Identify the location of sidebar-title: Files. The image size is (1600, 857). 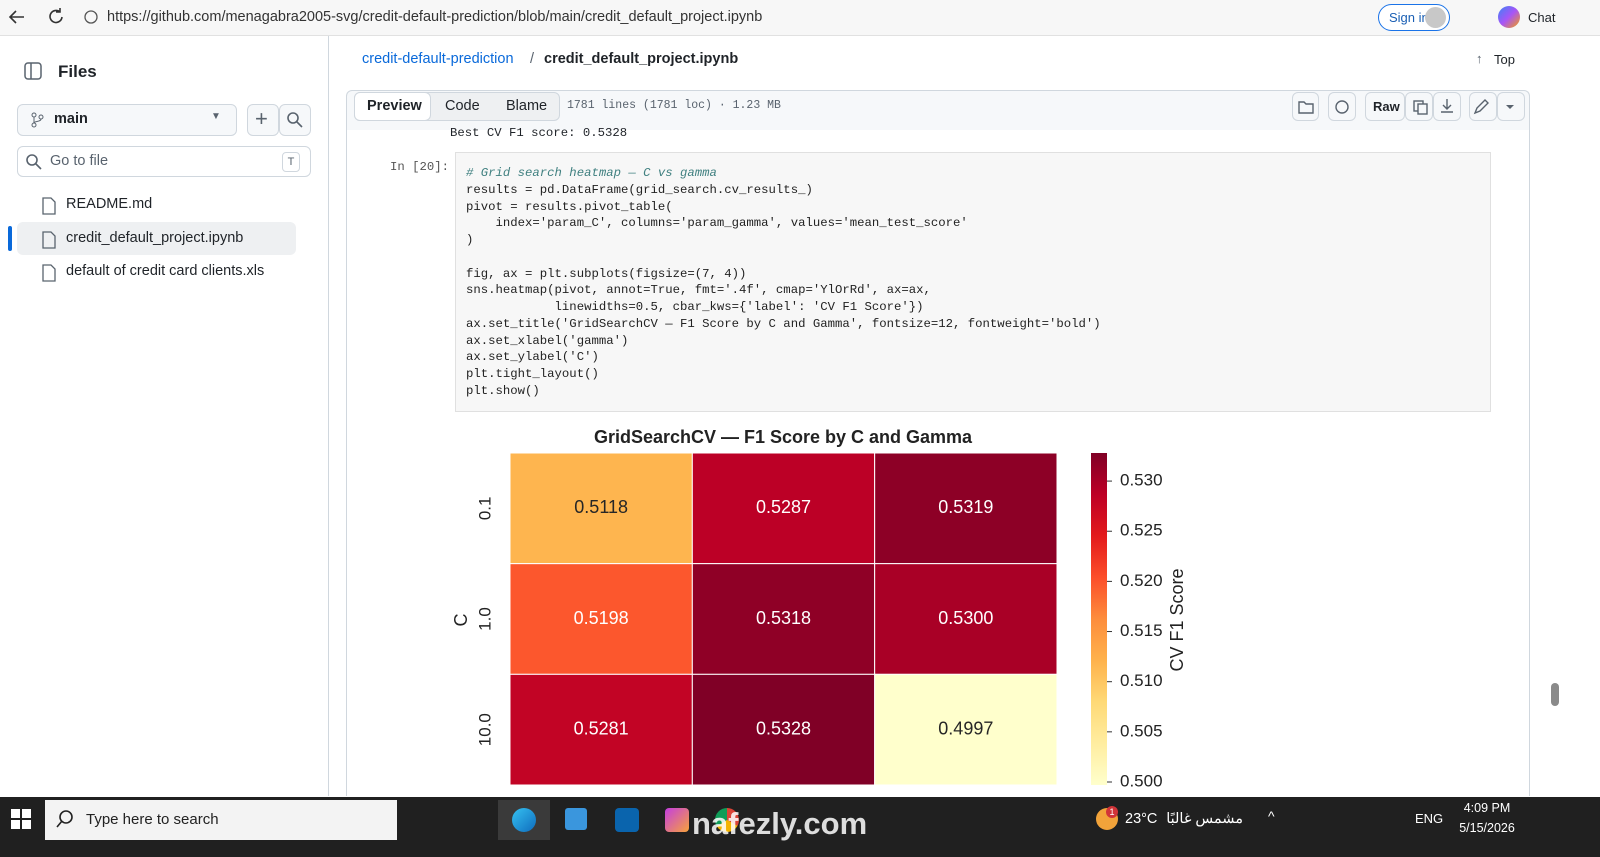
(77, 71).